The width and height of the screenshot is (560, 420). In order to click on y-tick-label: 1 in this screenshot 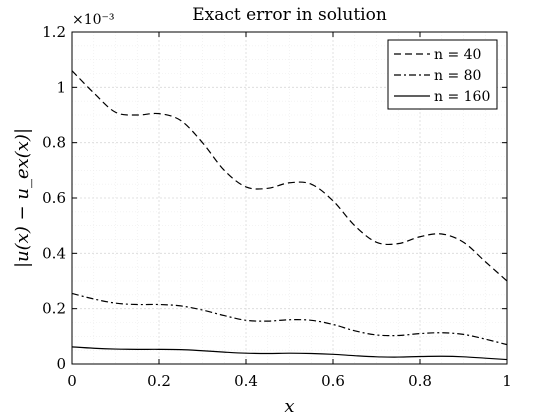, I will do `click(61, 87)`.